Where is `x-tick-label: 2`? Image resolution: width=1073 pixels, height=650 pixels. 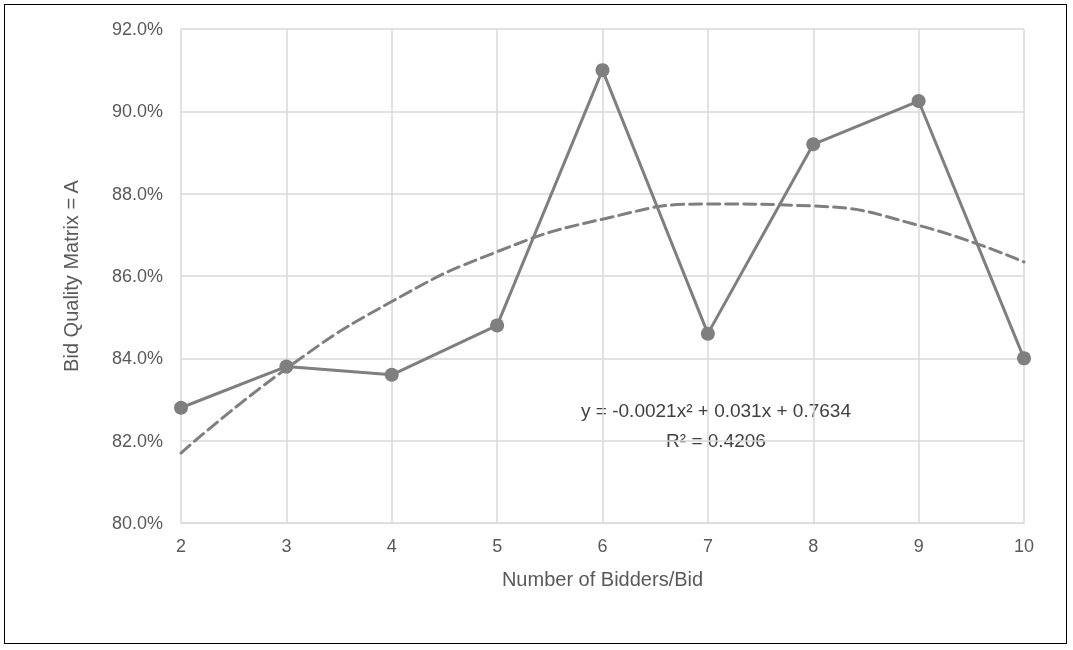 x-tick-label: 2 is located at coordinates (181, 546).